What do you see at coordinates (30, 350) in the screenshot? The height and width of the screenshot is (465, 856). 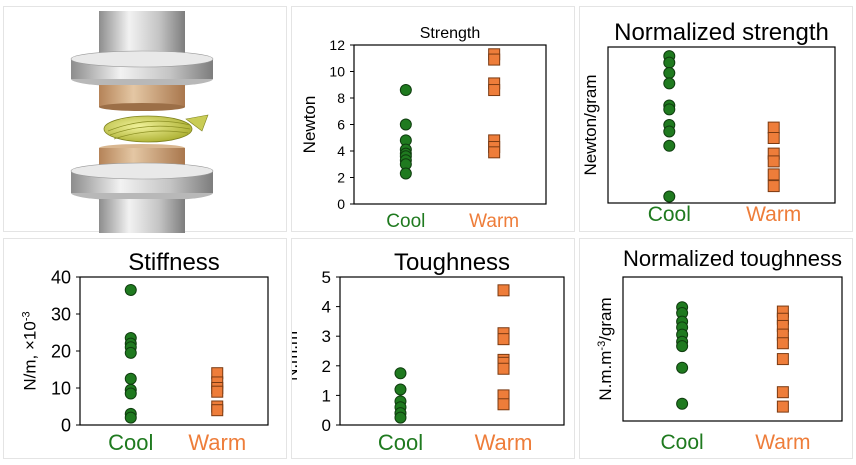 I see `y-axis-label: N/m, ×10-3` at bounding box center [30, 350].